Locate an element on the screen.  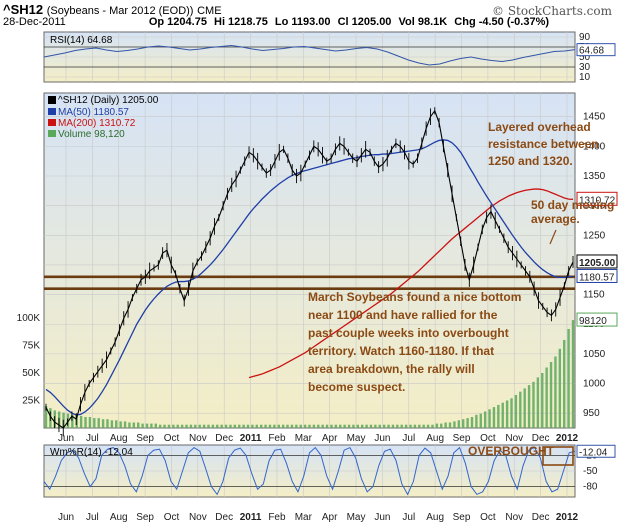
x-tick-label-lower: 2012 is located at coordinates (567, 517).